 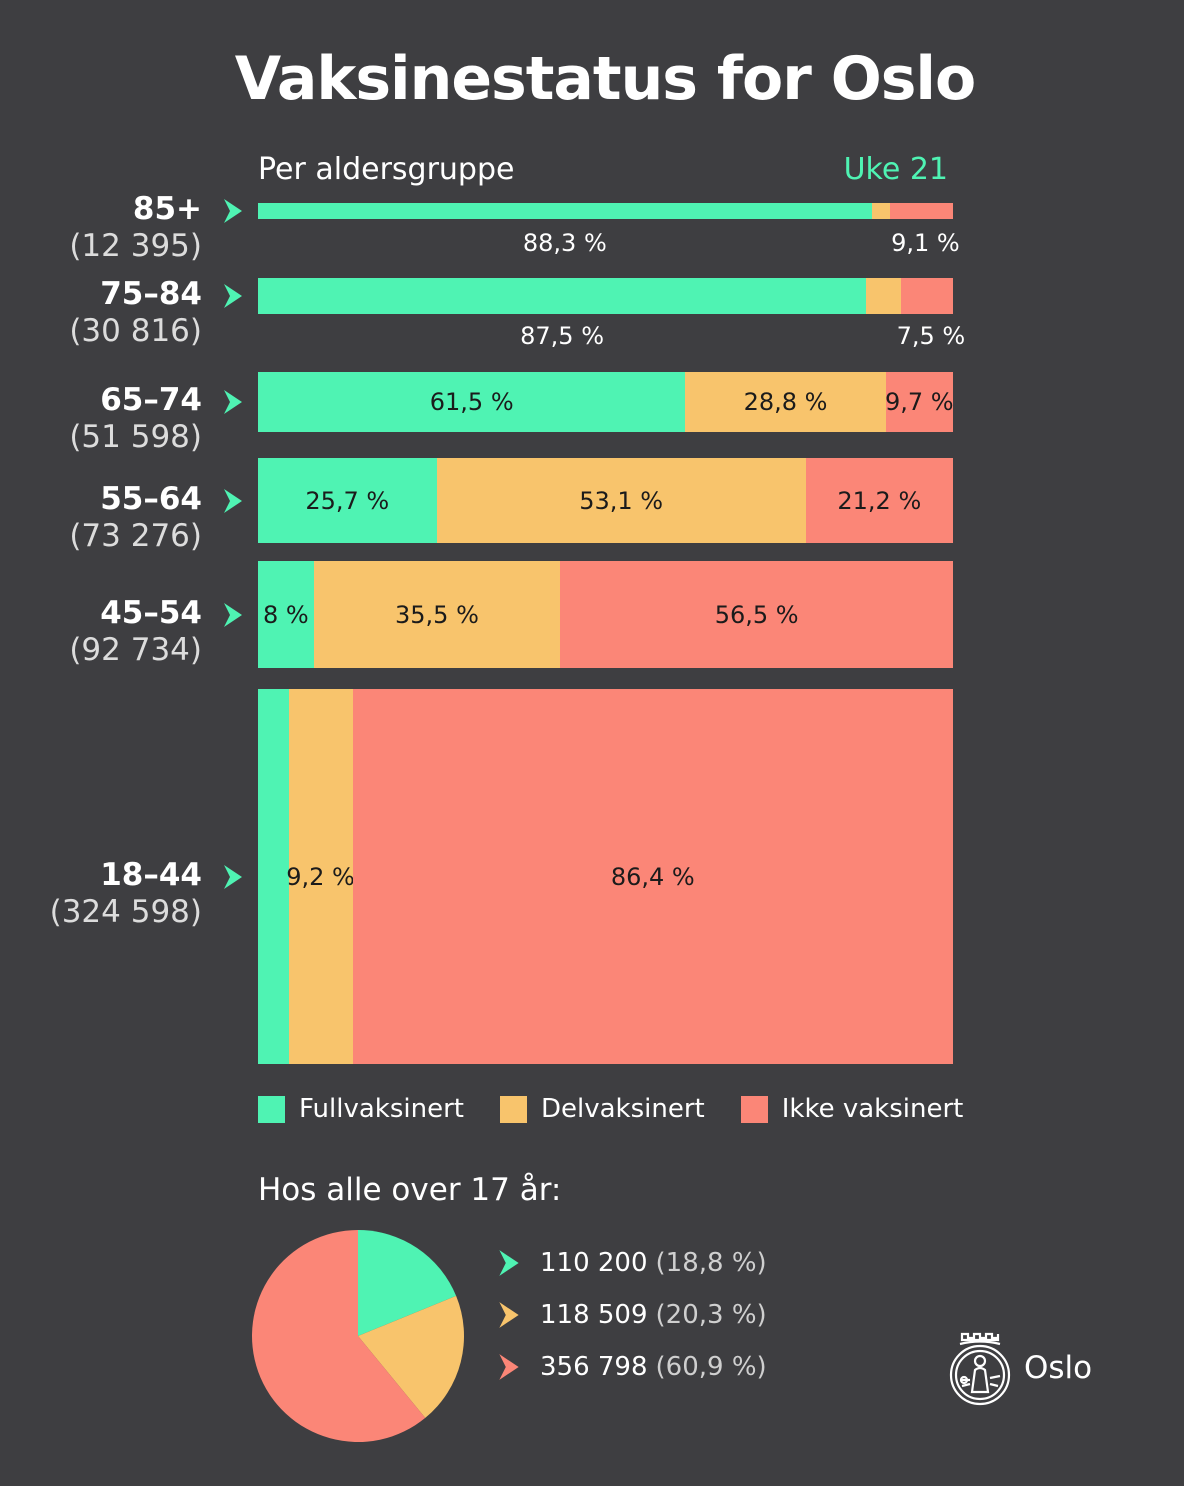 What do you see at coordinates (895, 169) in the screenshot?
I see `week-label: Uke 21` at bounding box center [895, 169].